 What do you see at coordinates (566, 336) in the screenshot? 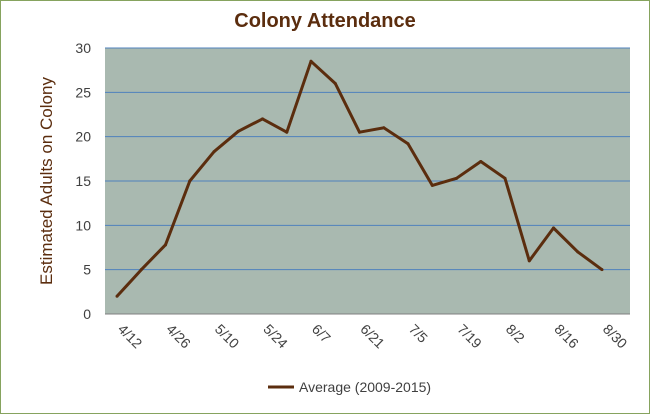
I see `x-tick-label: 8/16` at bounding box center [566, 336].